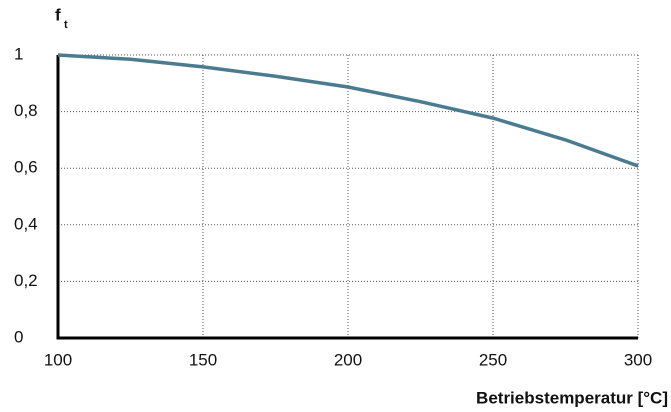 The image size is (671, 412). What do you see at coordinates (58, 14) in the screenshot?
I see `y-axis-label: f` at bounding box center [58, 14].